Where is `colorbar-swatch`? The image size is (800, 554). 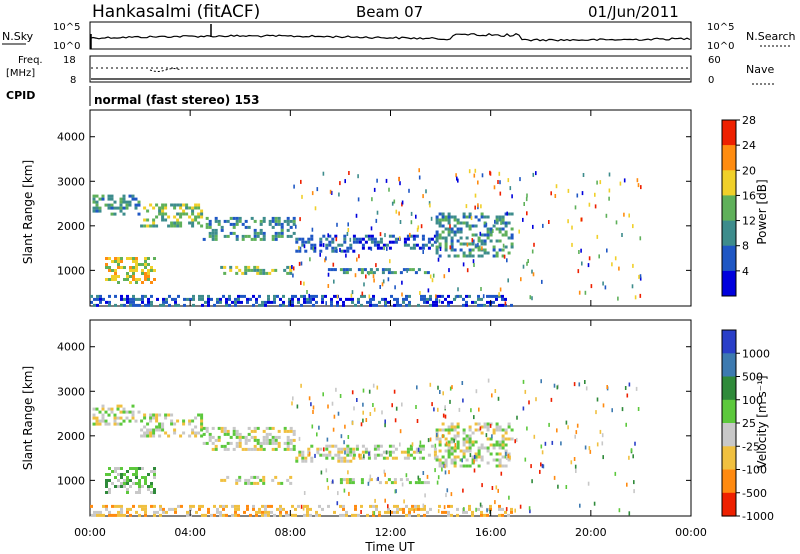 colorbar-swatch is located at coordinates (729, 158).